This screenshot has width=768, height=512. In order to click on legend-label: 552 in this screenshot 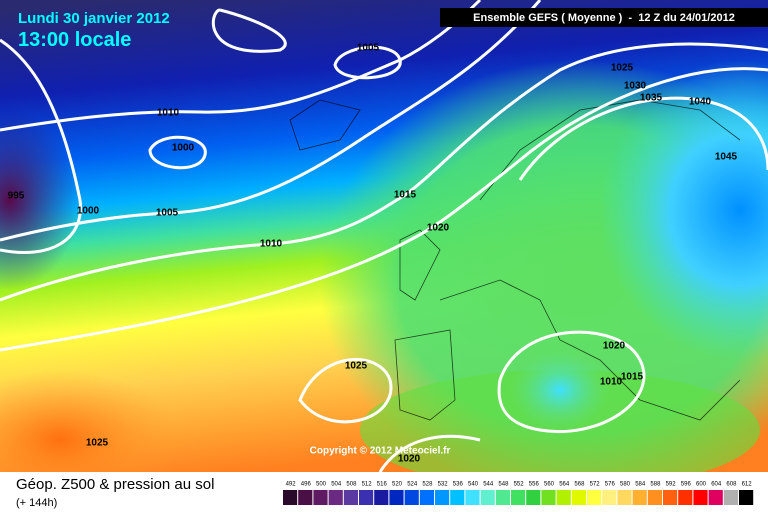, I will do `click(519, 485)`.